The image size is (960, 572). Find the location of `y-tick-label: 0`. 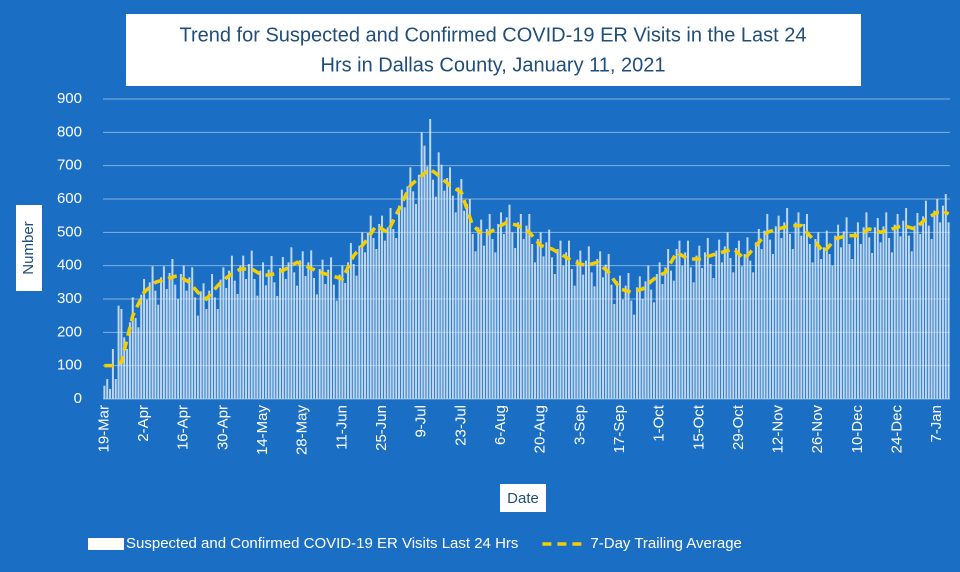

y-tick-label: 0 is located at coordinates (78, 398).